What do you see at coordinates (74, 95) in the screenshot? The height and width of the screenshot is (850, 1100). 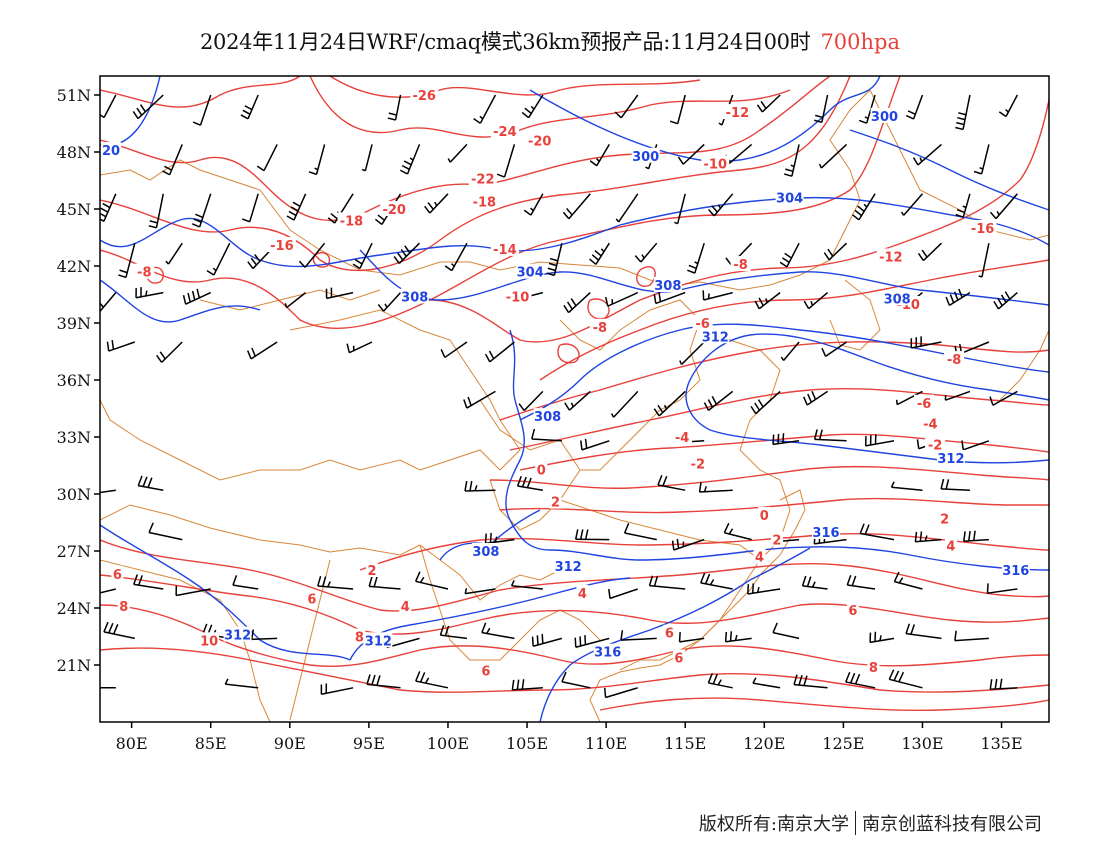 I see `lat-tick-label: 51N` at bounding box center [74, 95].